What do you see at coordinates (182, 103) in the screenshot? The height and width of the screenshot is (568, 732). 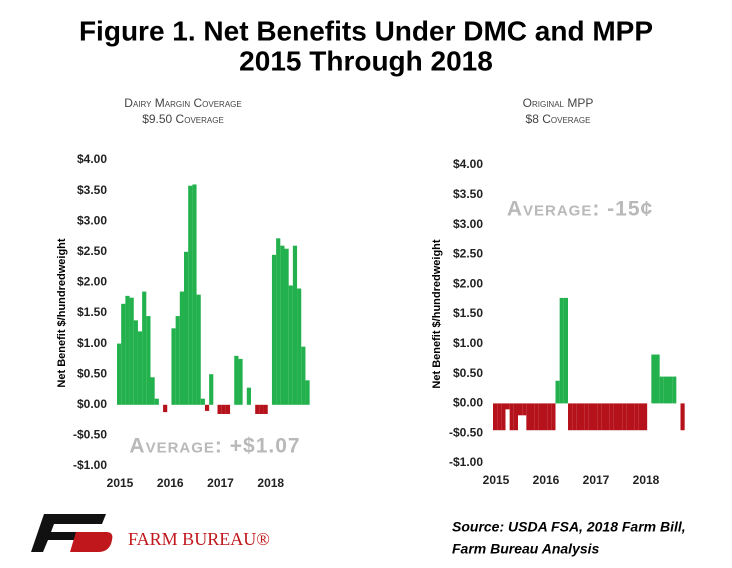 I see `subtitle: Dairy Margin Coverage` at bounding box center [182, 103].